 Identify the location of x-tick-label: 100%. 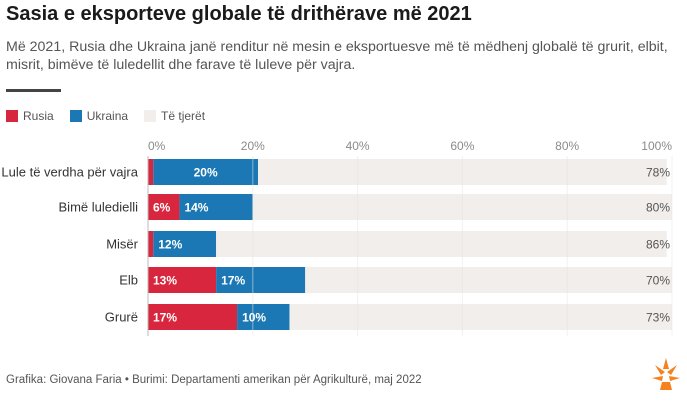
(656, 146).